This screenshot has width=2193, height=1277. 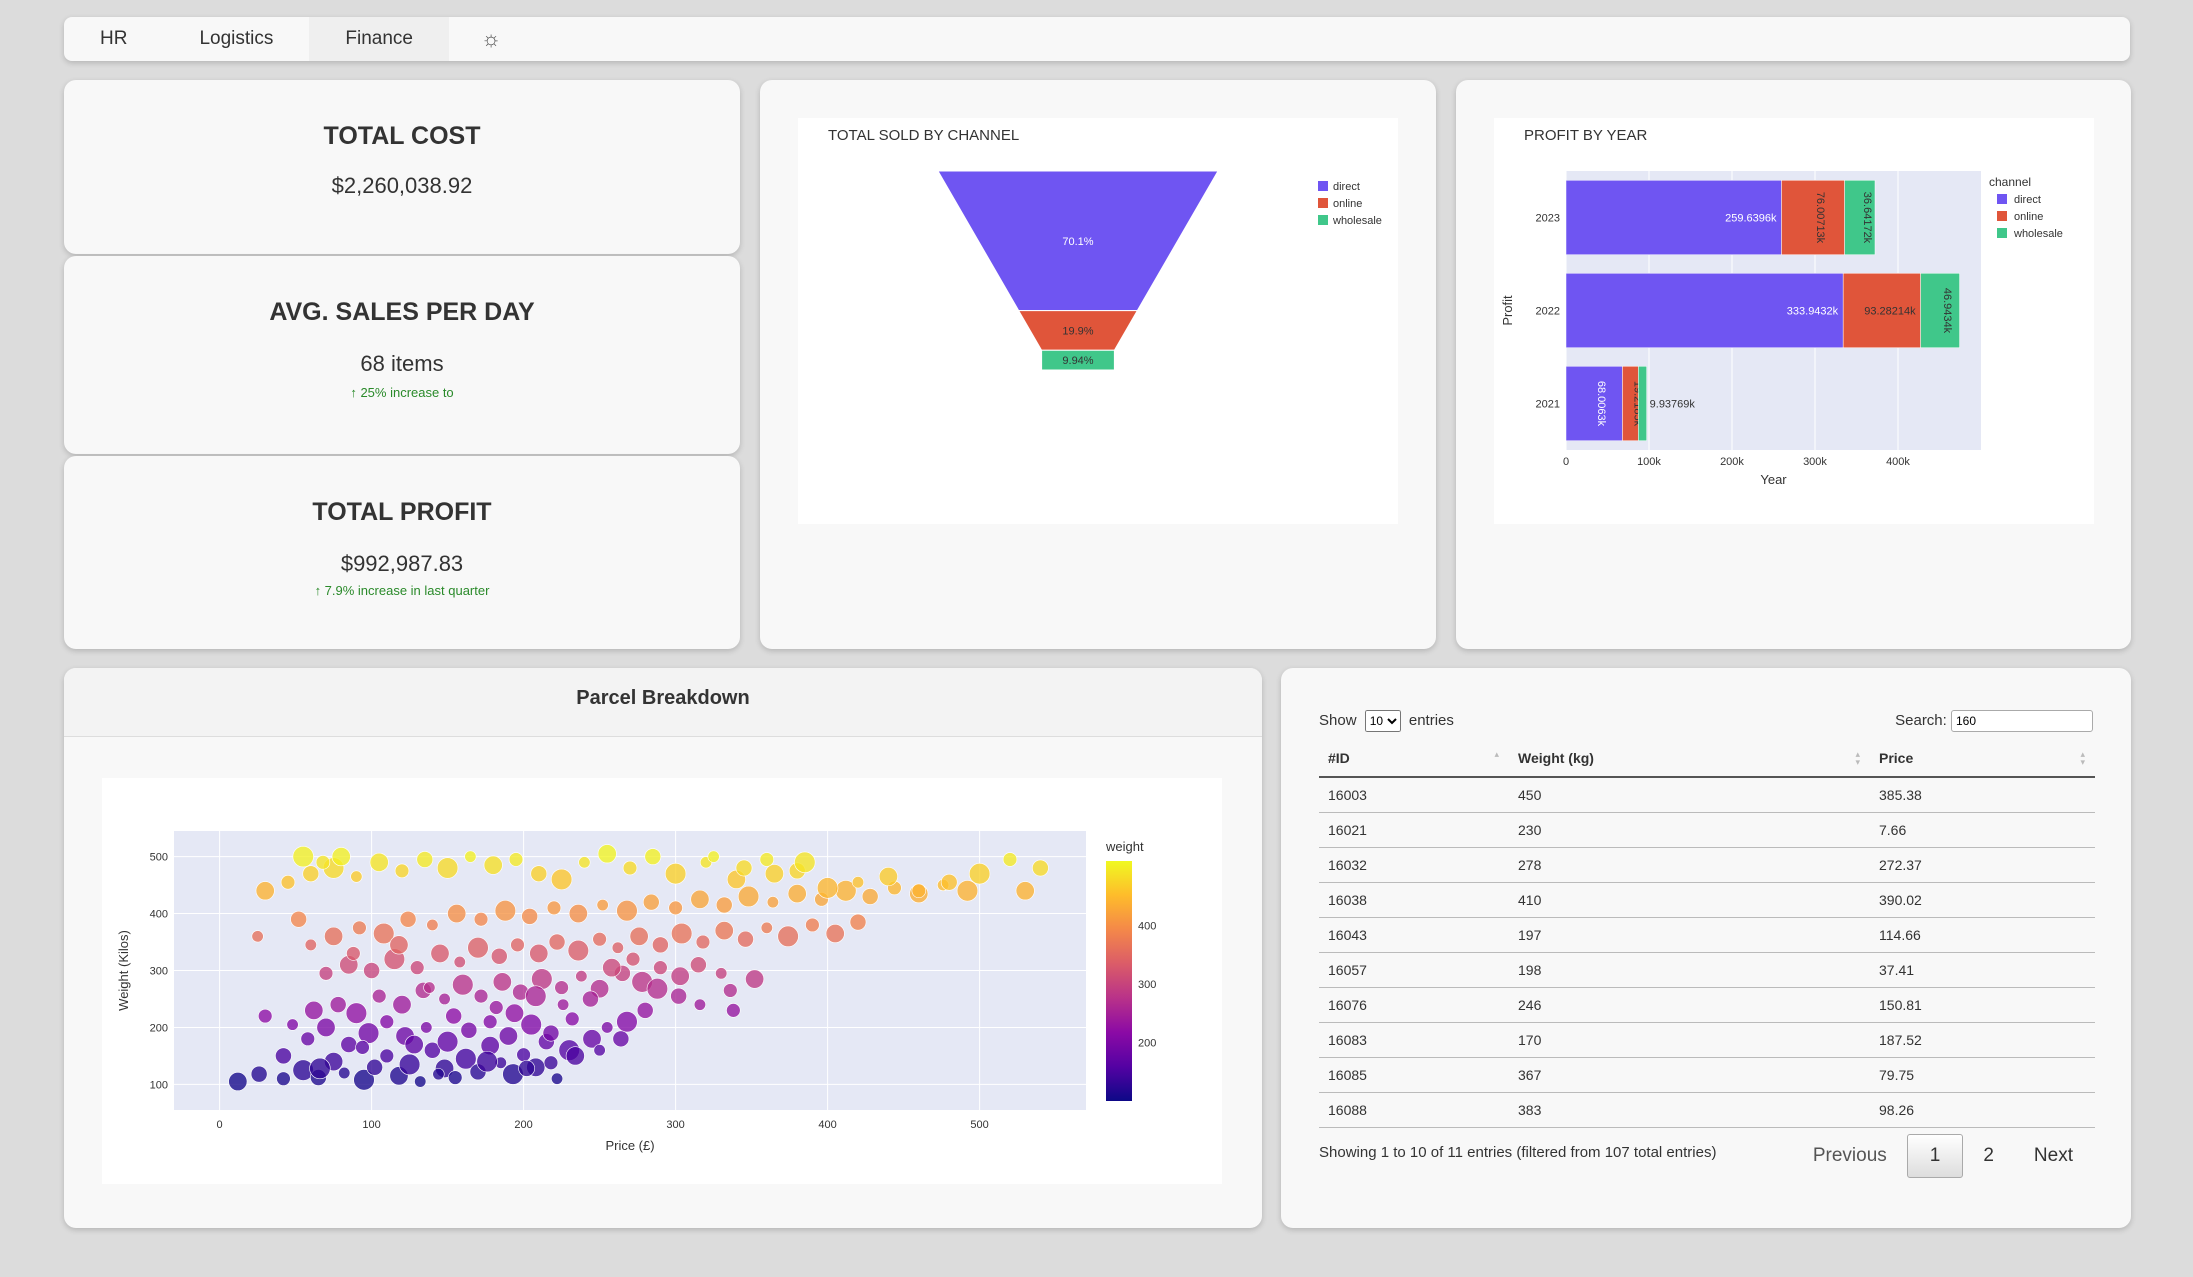 What do you see at coordinates (1077, 331) in the screenshot?
I see `funnel-label: 19.9%` at bounding box center [1077, 331].